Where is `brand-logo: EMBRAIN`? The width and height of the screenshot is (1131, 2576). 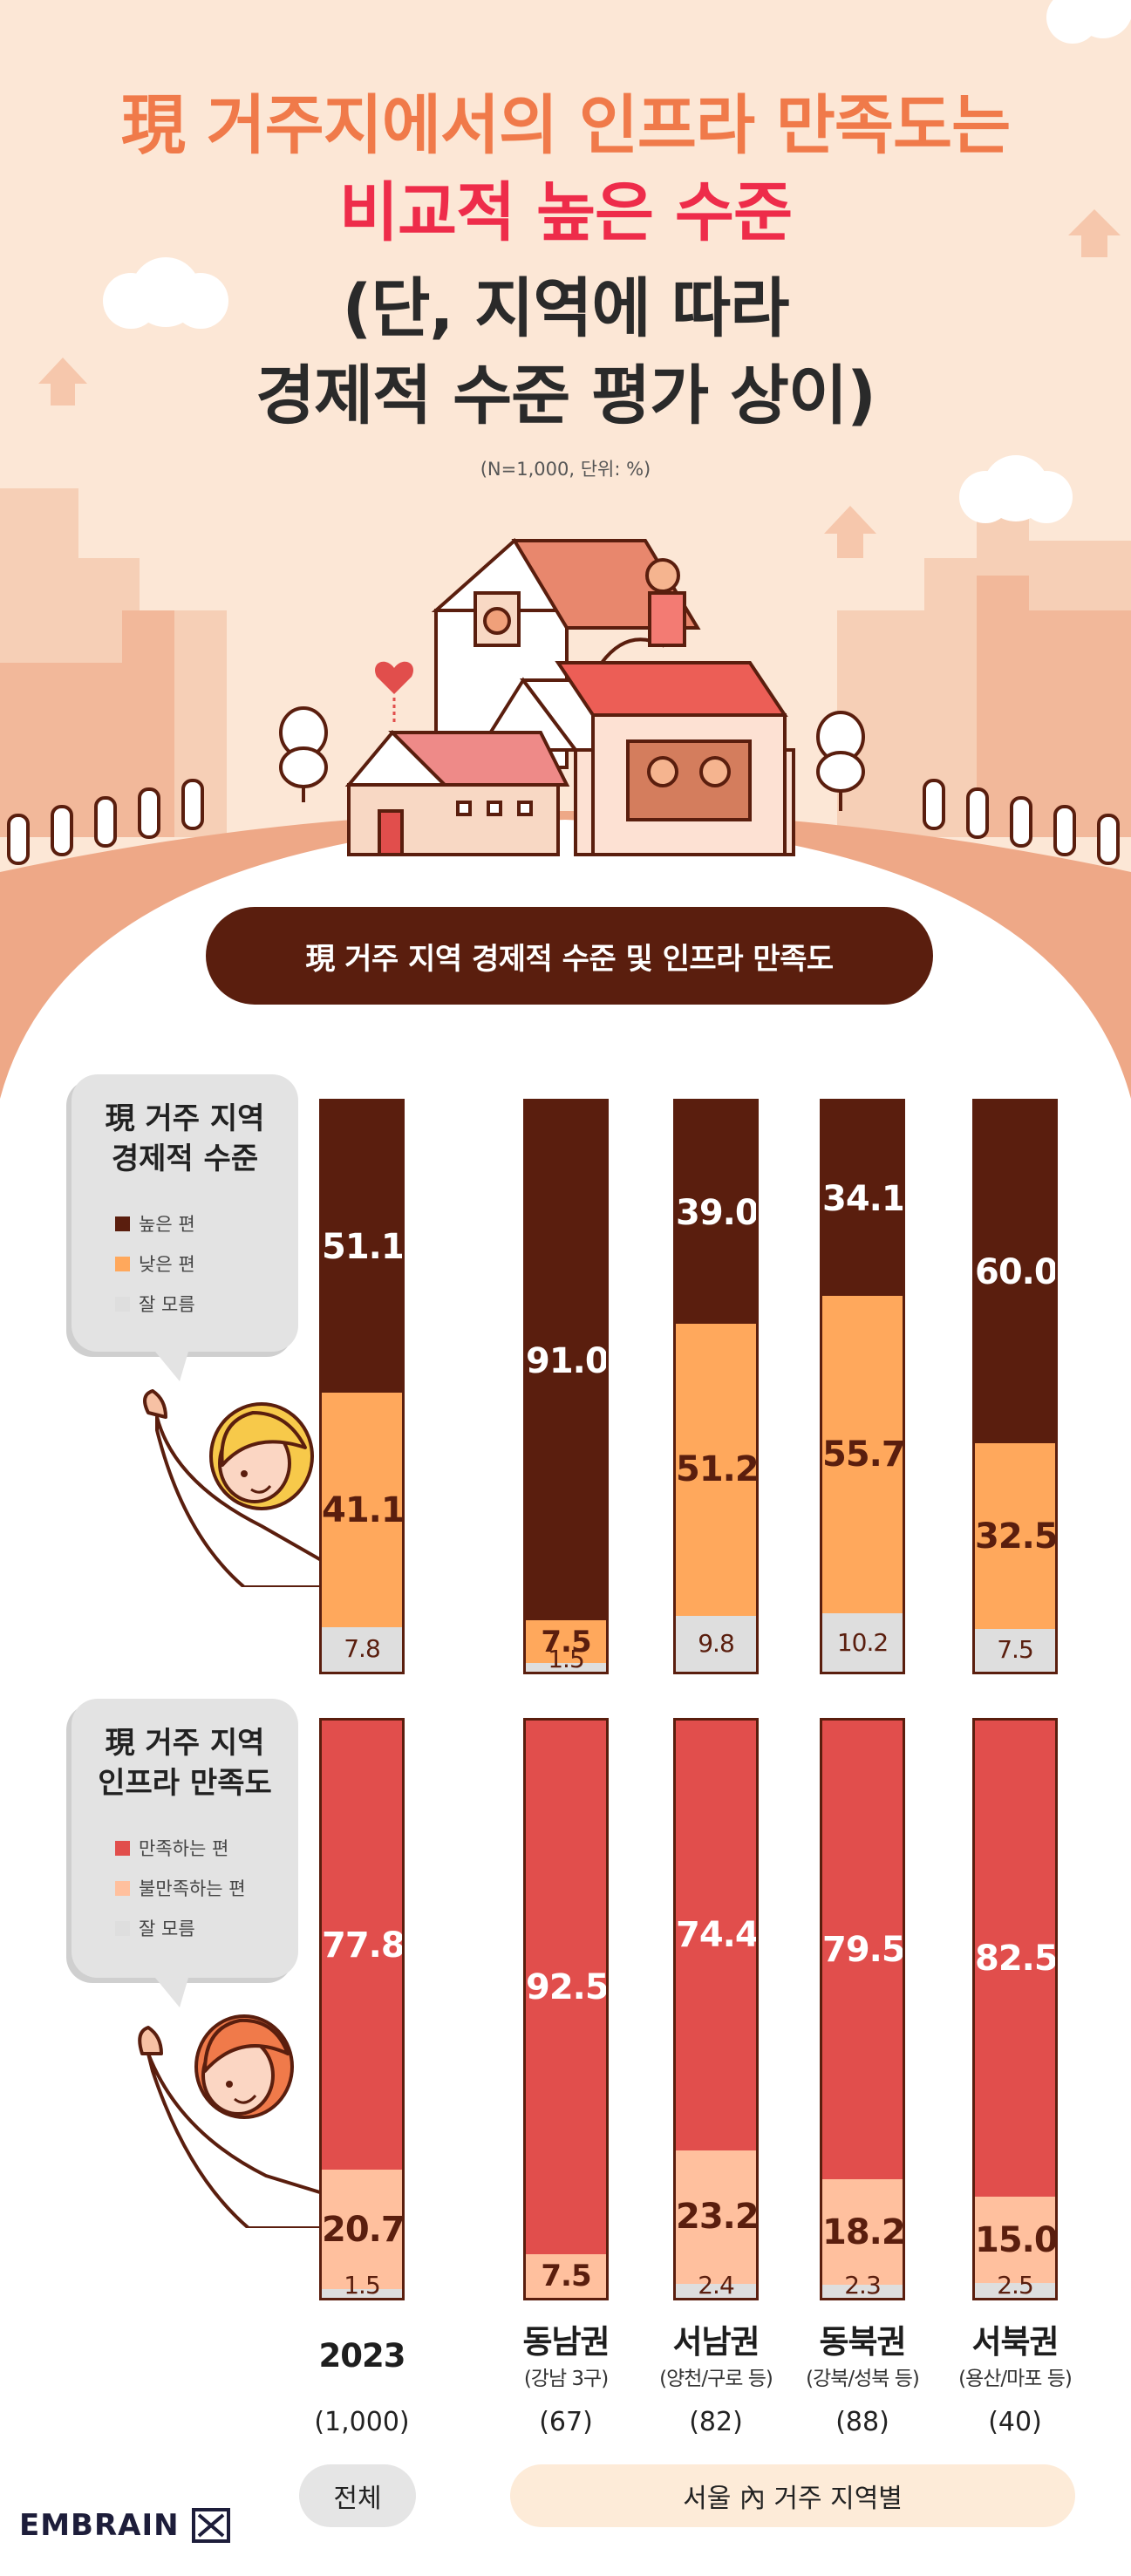
brand-logo: EMBRAIN is located at coordinates (125, 2525).